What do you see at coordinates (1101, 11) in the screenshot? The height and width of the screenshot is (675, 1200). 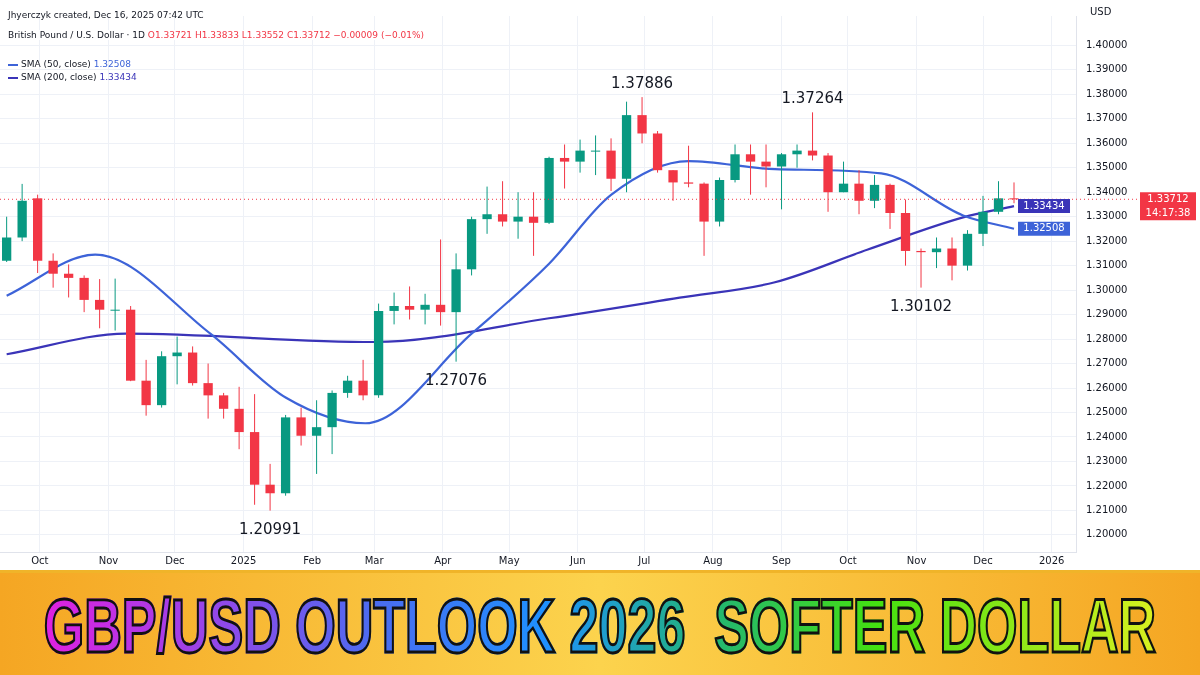 I see `y-axis-title: USD` at bounding box center [1101, 11].